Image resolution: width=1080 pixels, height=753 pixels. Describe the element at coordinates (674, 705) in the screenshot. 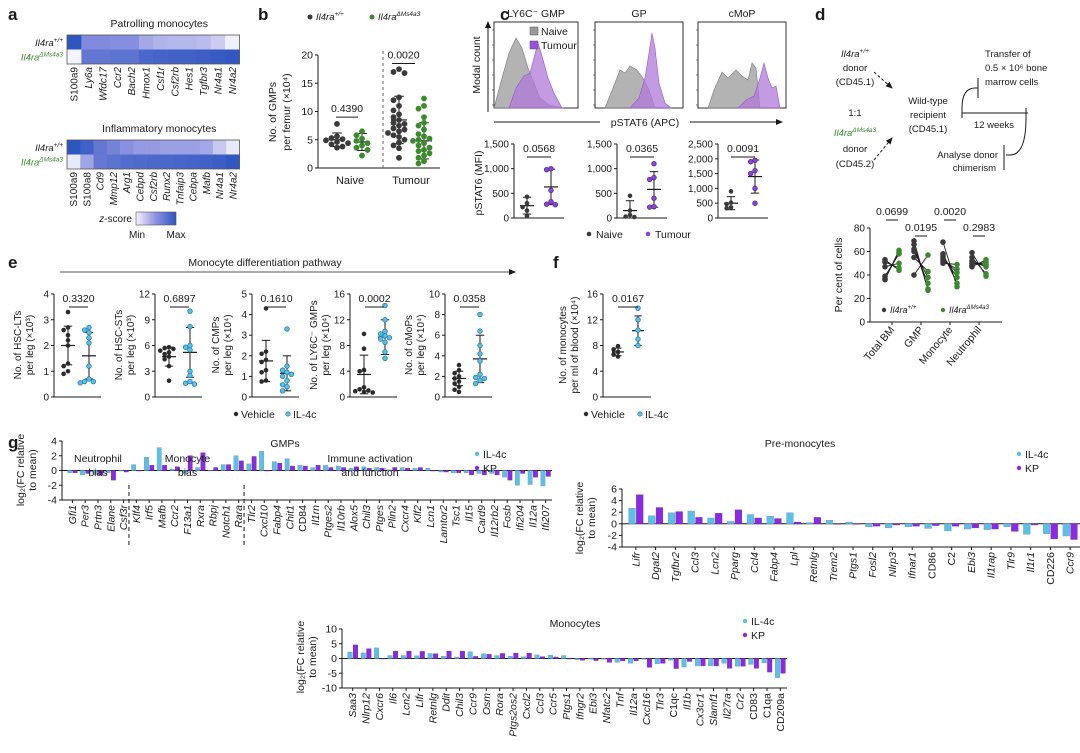

I see `gene-label: C1qc` at that location.